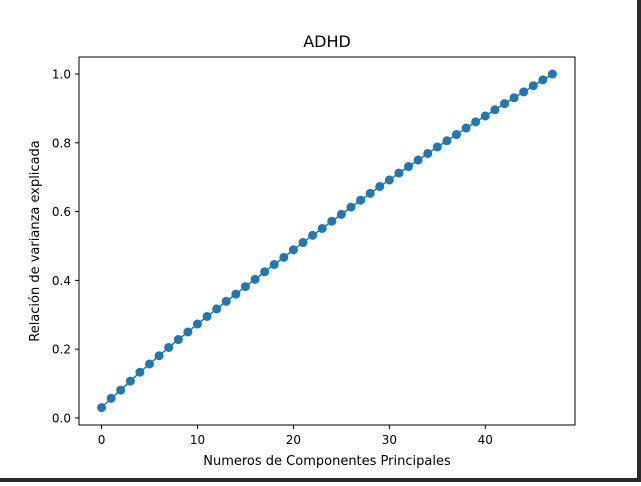 The image size is (641, 486). What do you see at coordinates (61, 143) in the screenshot?
I see `y-tick-label: 0.8` at bounding box center [61, 143].